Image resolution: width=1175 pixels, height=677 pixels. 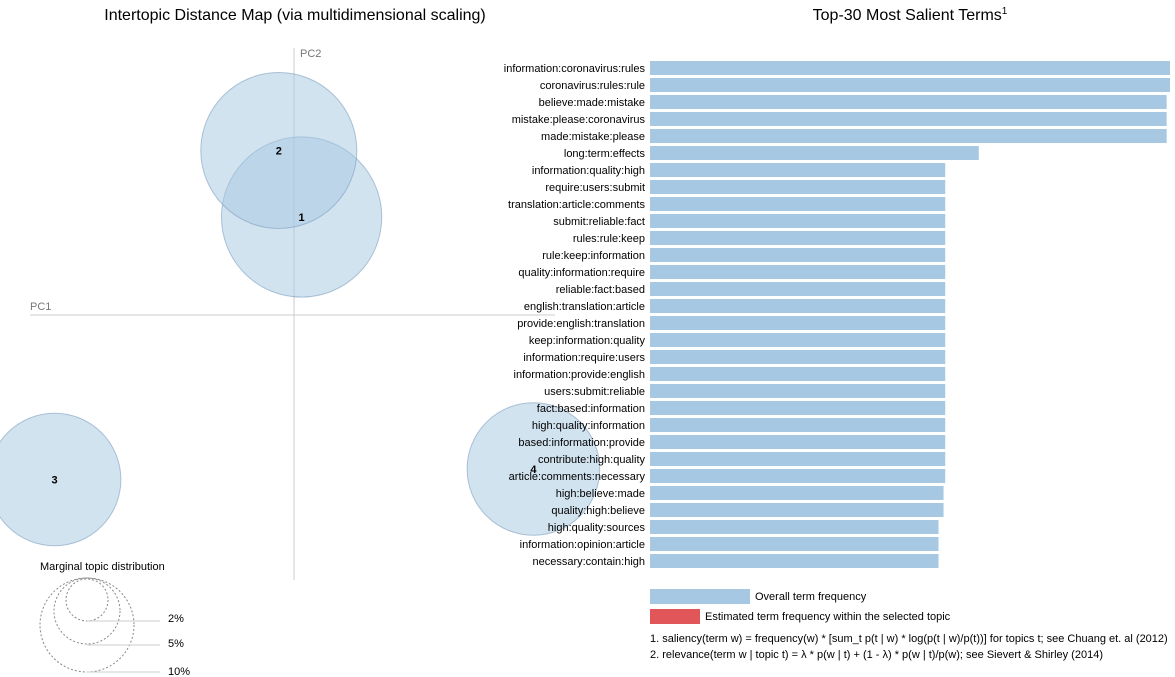 I want to click on term-label: submit:reliable:fact, so click(x=599, y=222).